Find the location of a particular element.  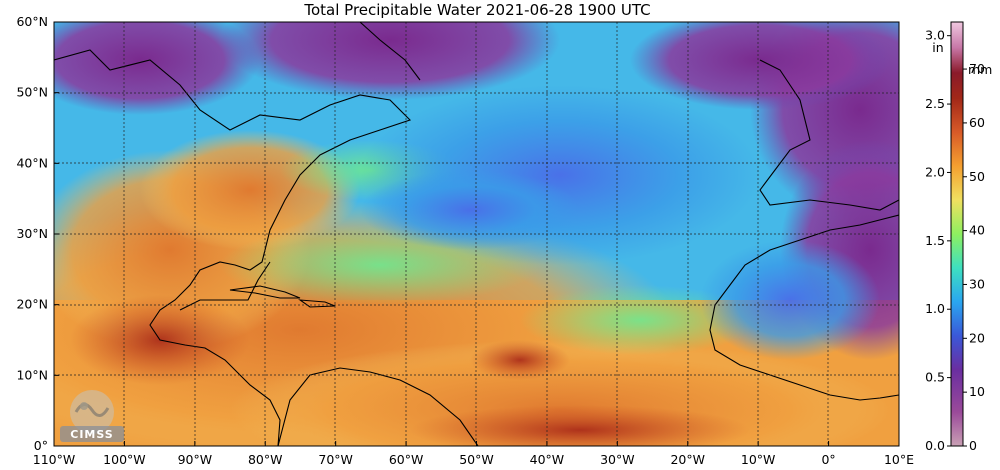

lon-tick-label: 100°W is located at coordinates (124, 459).